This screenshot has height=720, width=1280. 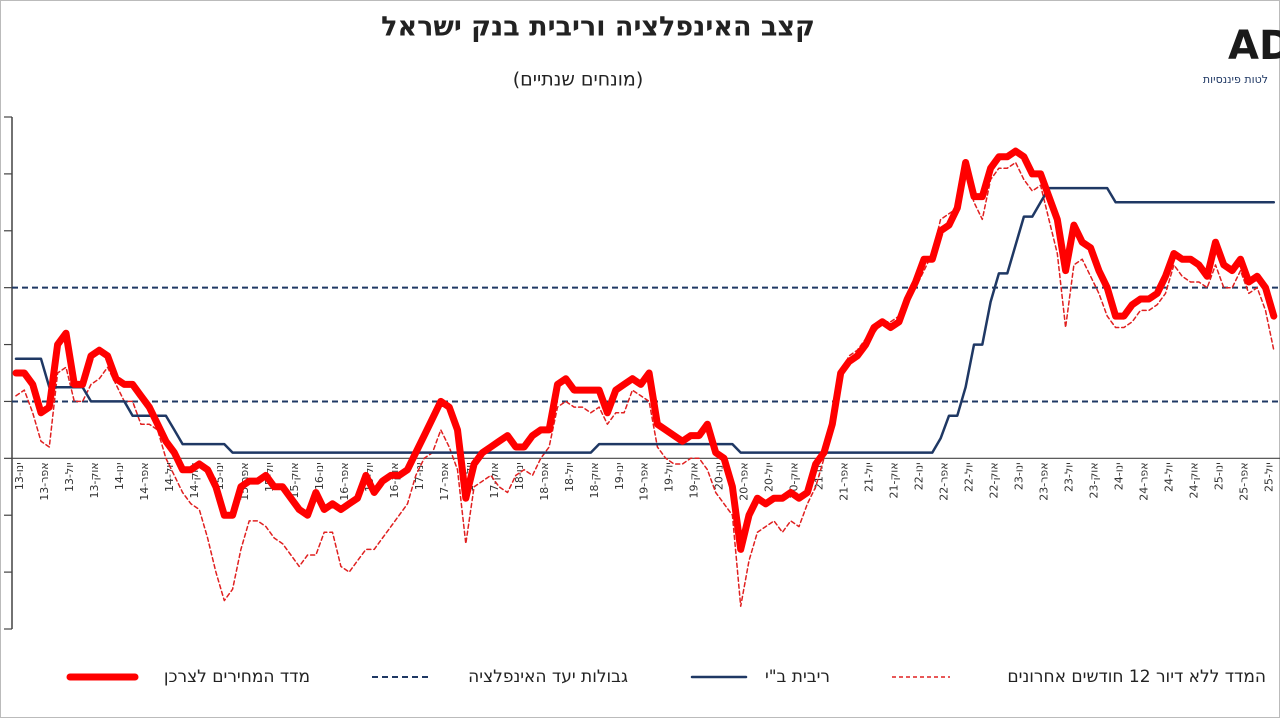 What do you see at coordinates (19, 476) in the screenshot?
I see `x-tick-label: ינו-13` at bounding box center [19, 476].